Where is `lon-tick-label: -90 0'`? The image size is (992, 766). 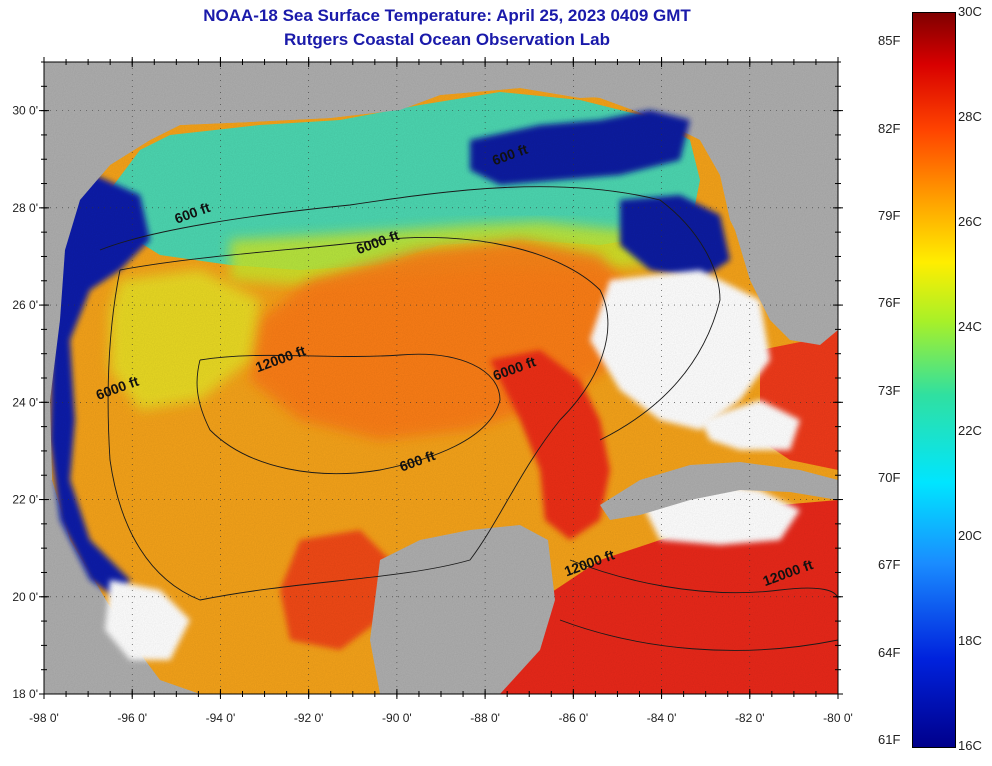
lon-tick-label: -90 0' is located at coordinates (397, 718).